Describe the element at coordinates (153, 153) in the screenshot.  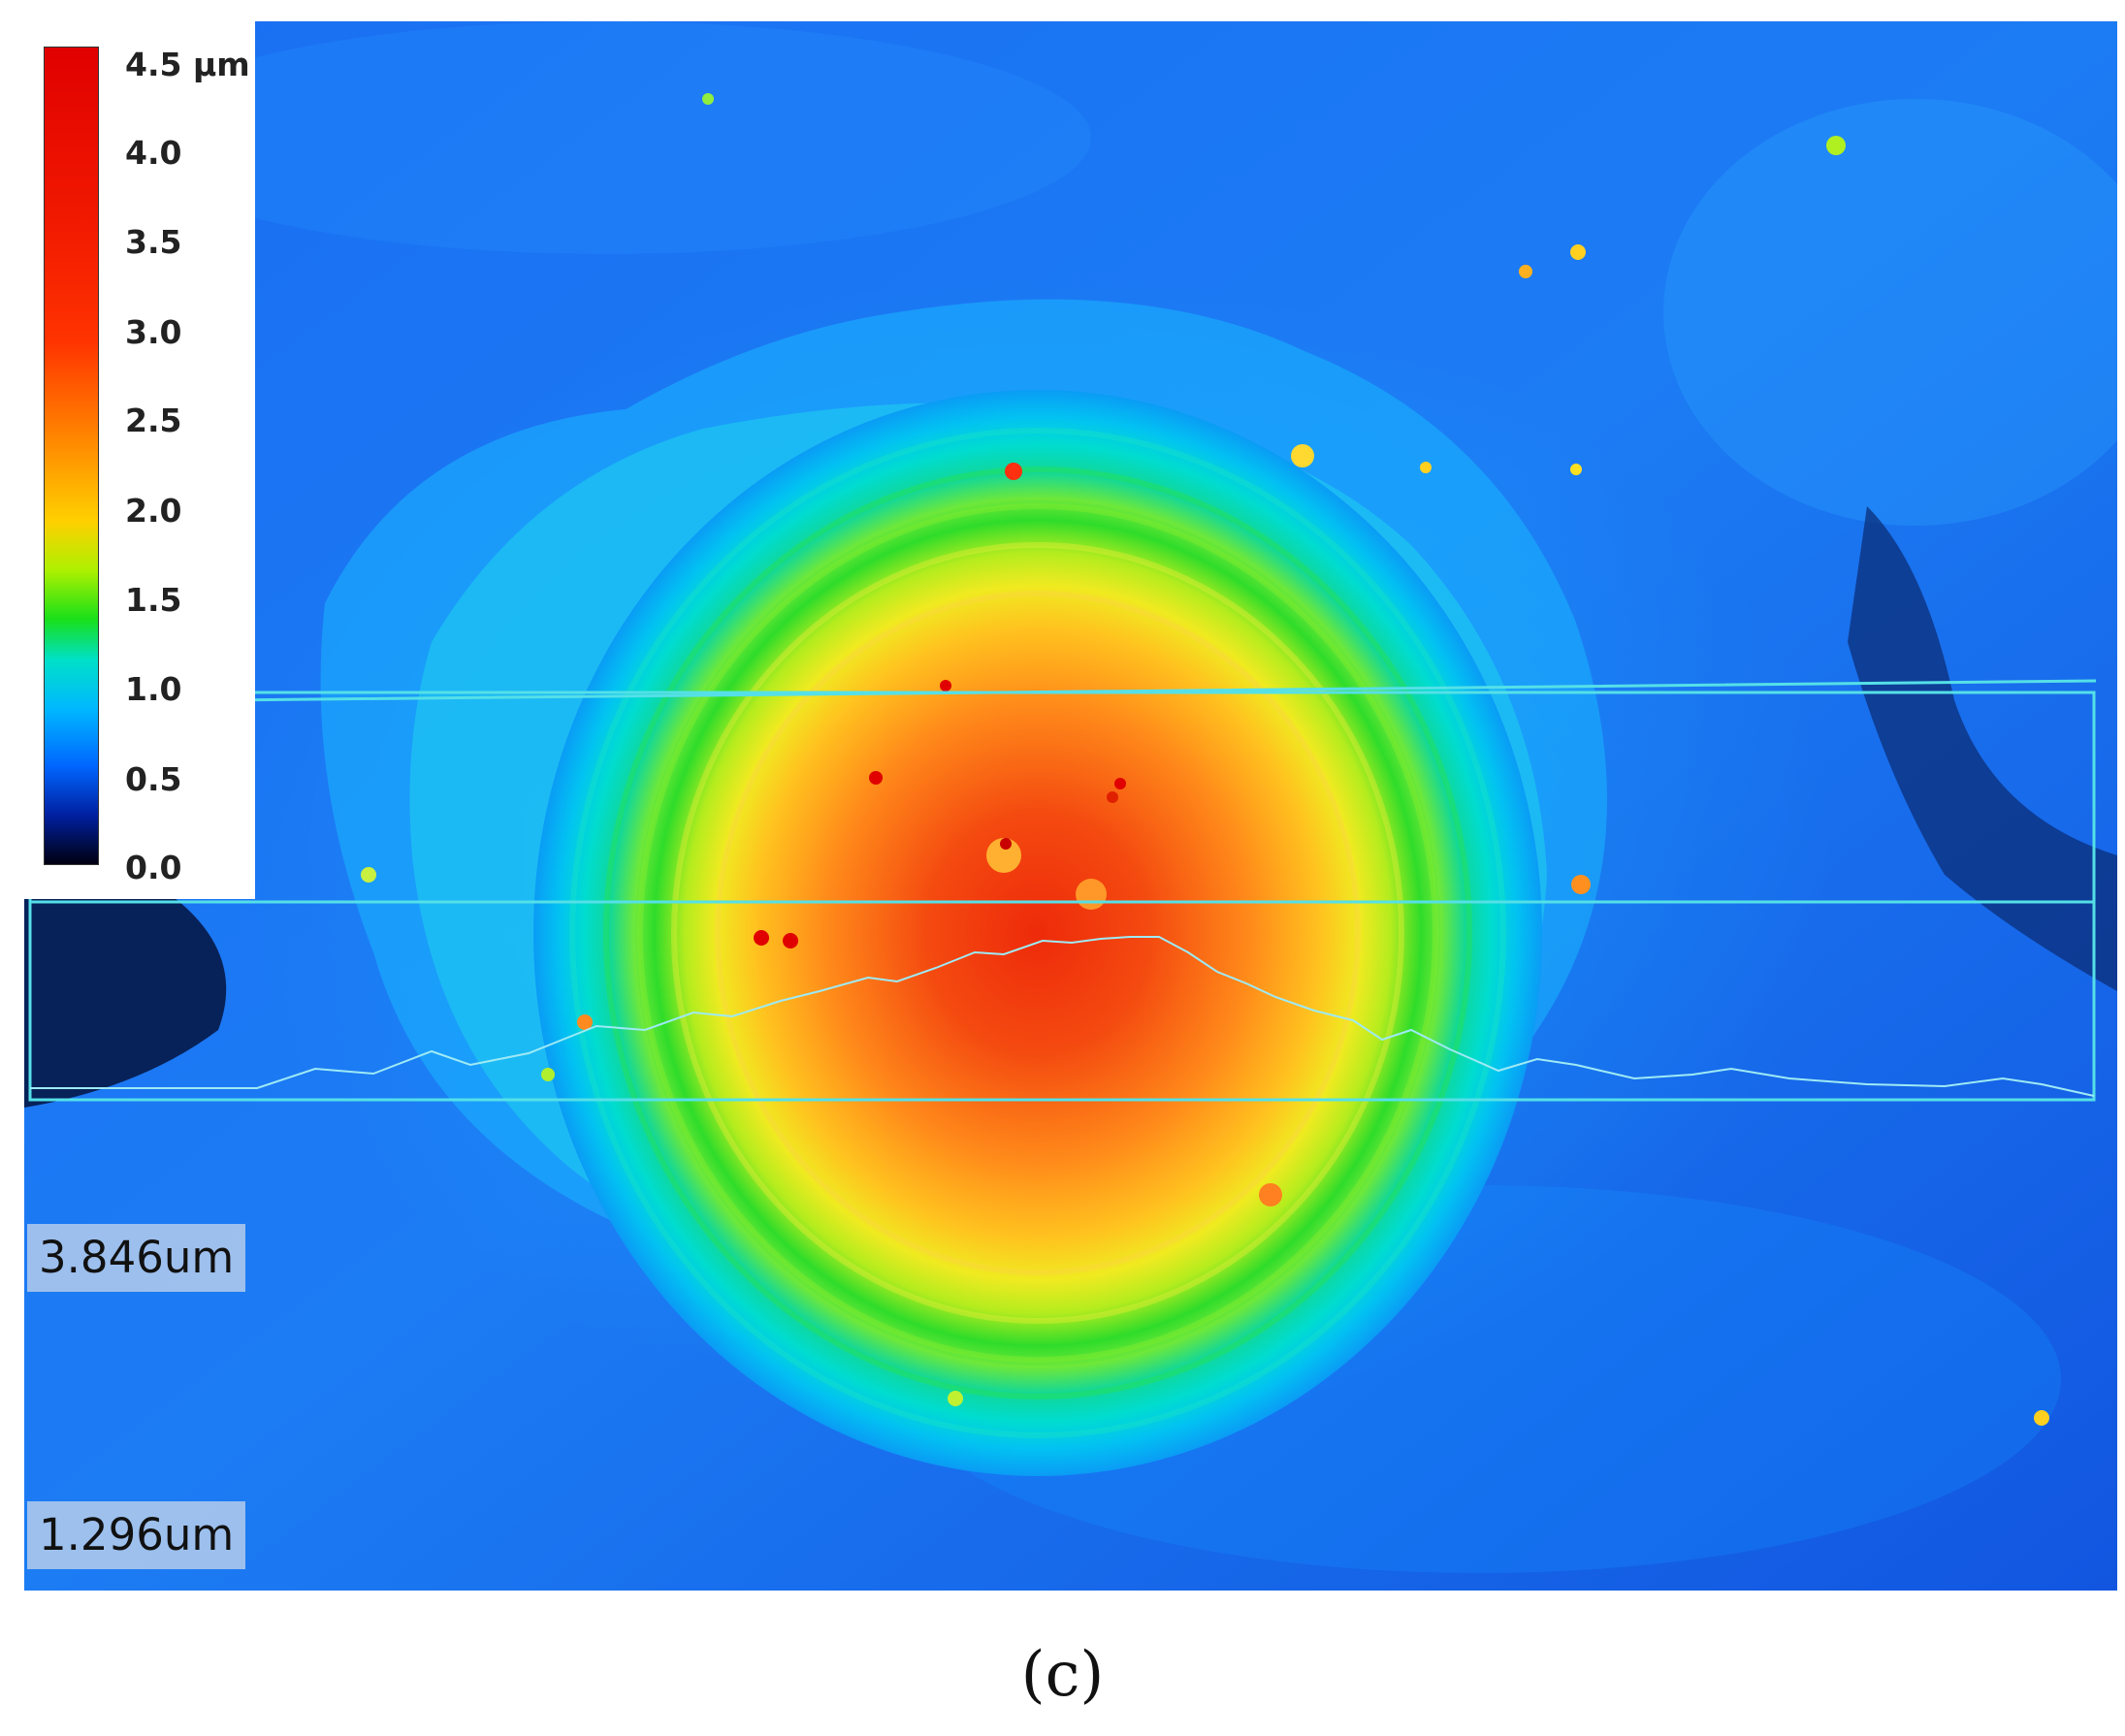
I see `colorbar-tick-4-0: 4.0` at that location.